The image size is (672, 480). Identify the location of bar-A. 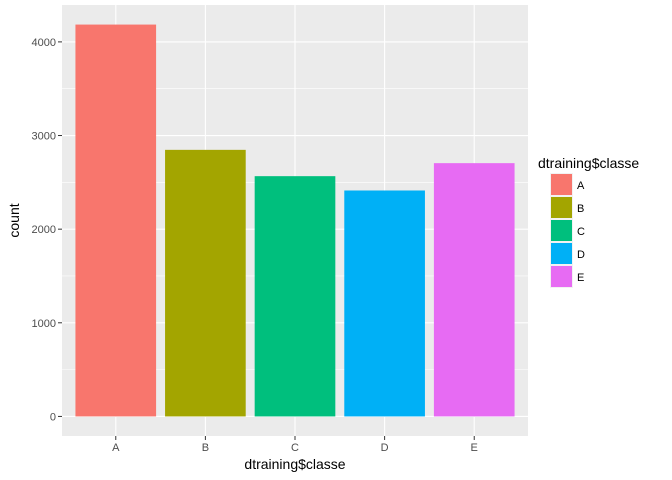
(116, 220).